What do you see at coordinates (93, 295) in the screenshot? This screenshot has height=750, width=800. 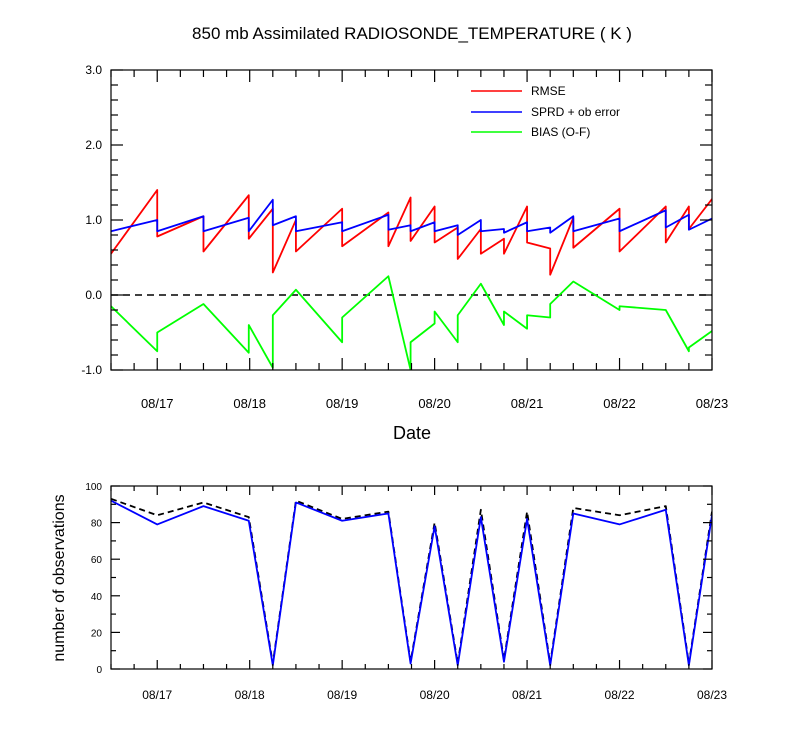 I see `y-tick-label: 0.0` at bounding box center [93, 295].